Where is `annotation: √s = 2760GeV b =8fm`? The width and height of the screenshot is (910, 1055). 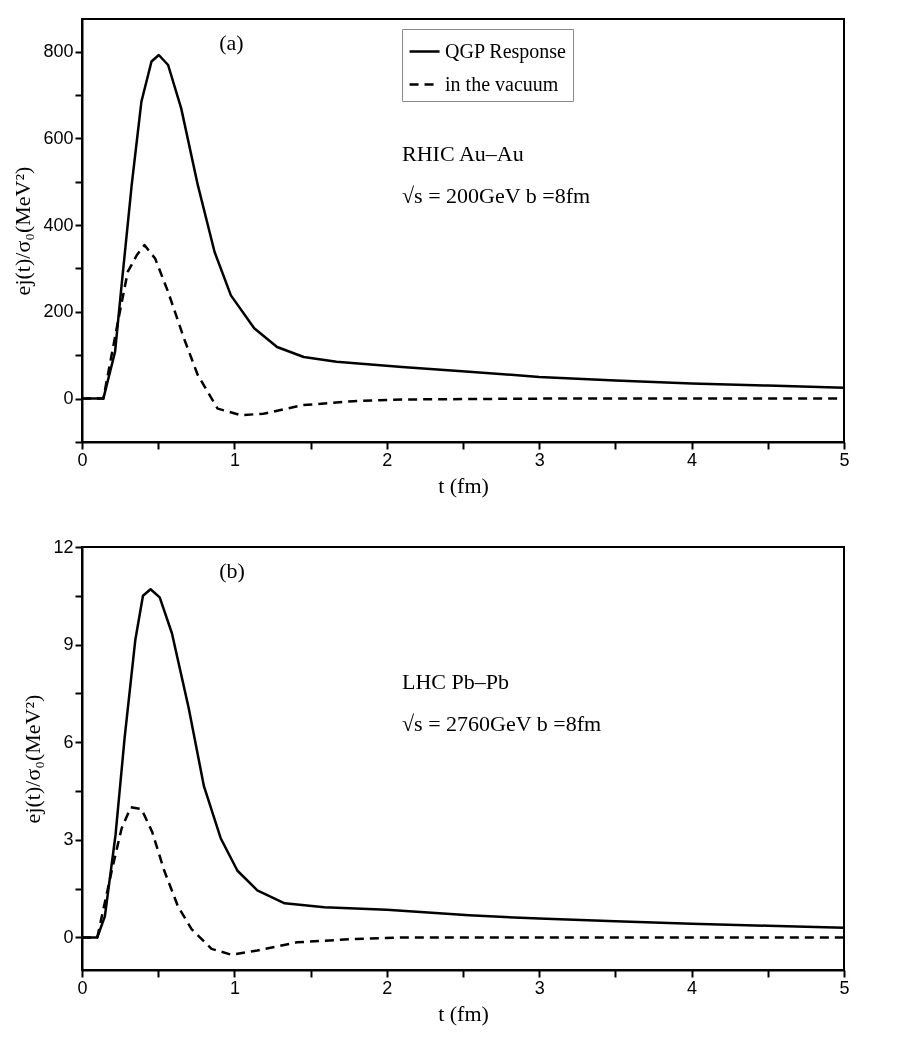
annotation: √s = 2760GeV b =8fm is located at coordinates (502, 723).